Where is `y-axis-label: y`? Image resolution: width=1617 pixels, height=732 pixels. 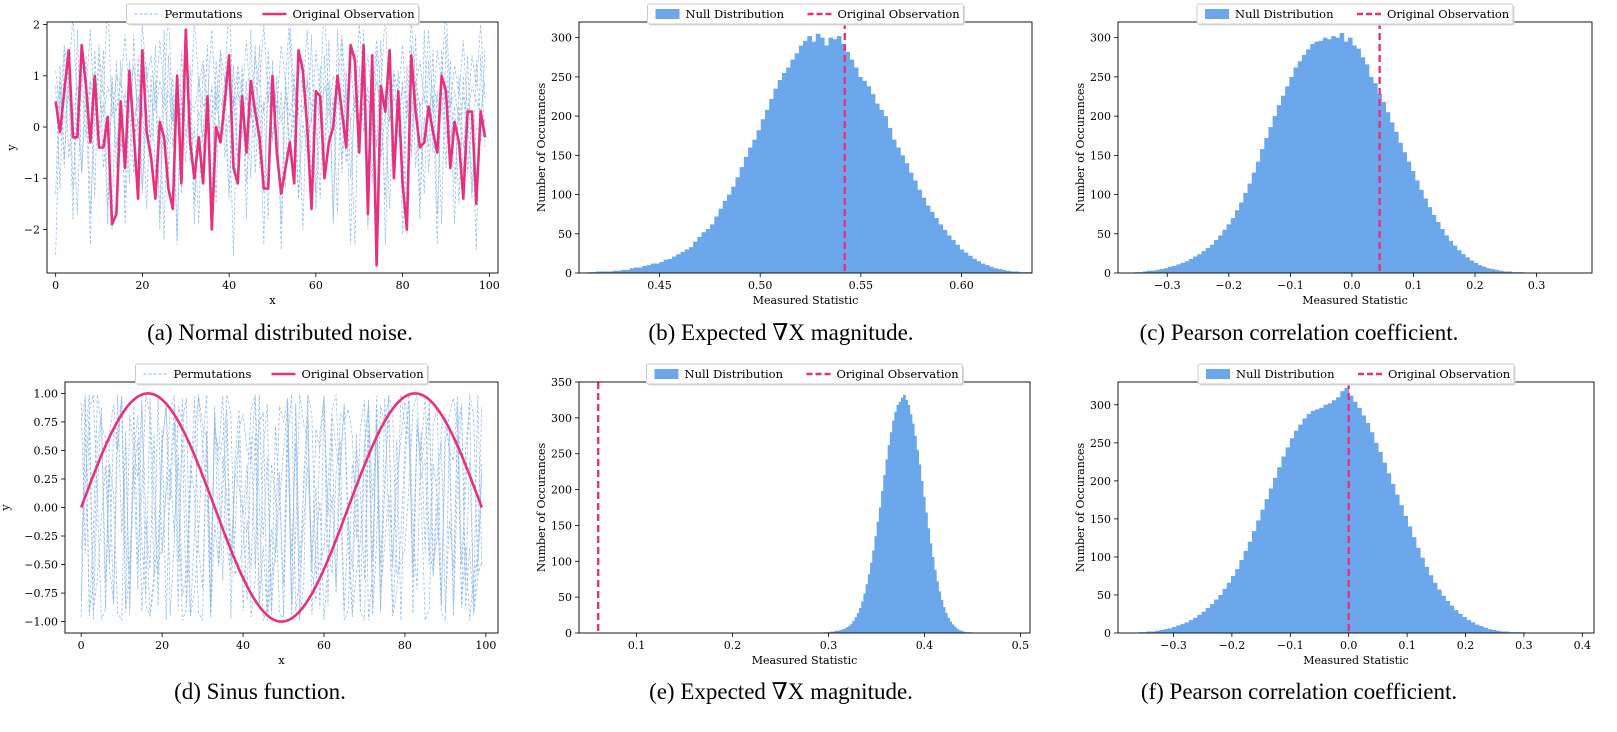 y-axis-label: y is located at coordinates (6, 508).